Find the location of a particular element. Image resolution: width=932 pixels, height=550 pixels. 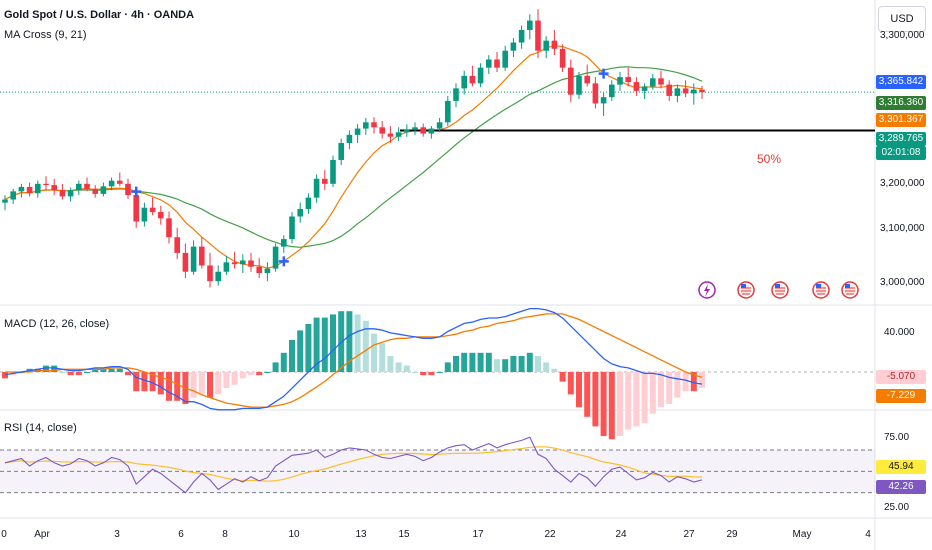

macd-signal-tag: -7.229 is located at coordinates (901, 396).